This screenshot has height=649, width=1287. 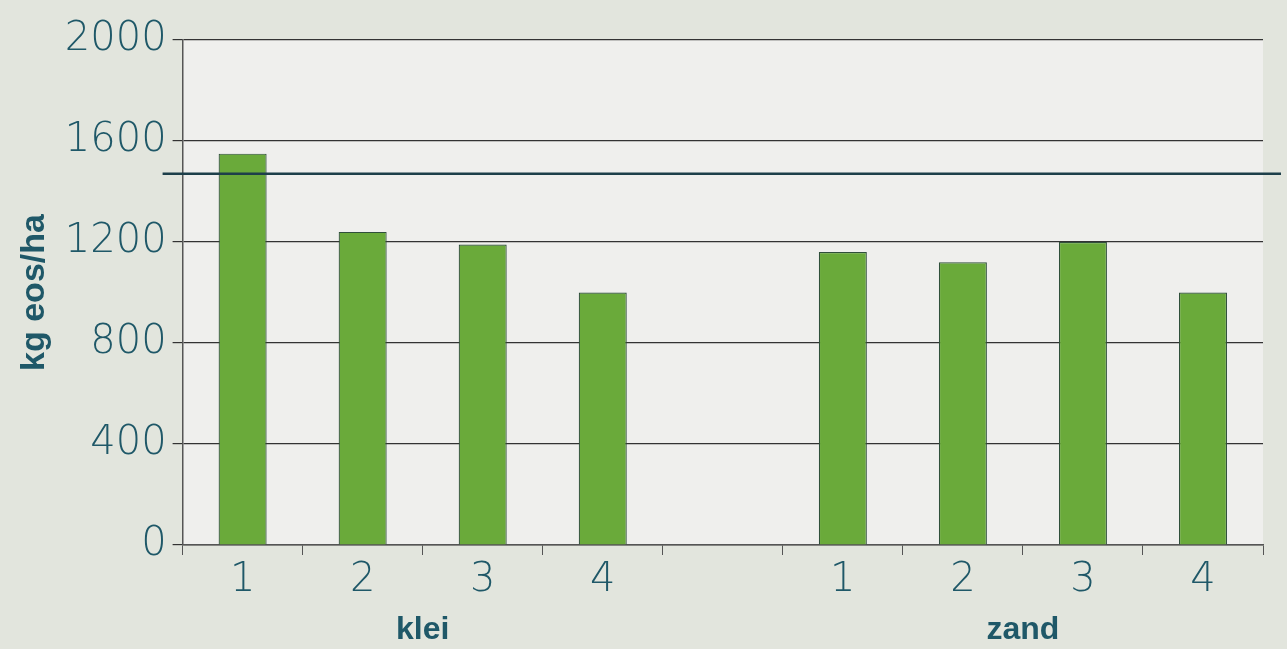 What do you see at coordinates (423, 627) in the screenshot?
I see `text: klei` at bounding box center [423, 627].